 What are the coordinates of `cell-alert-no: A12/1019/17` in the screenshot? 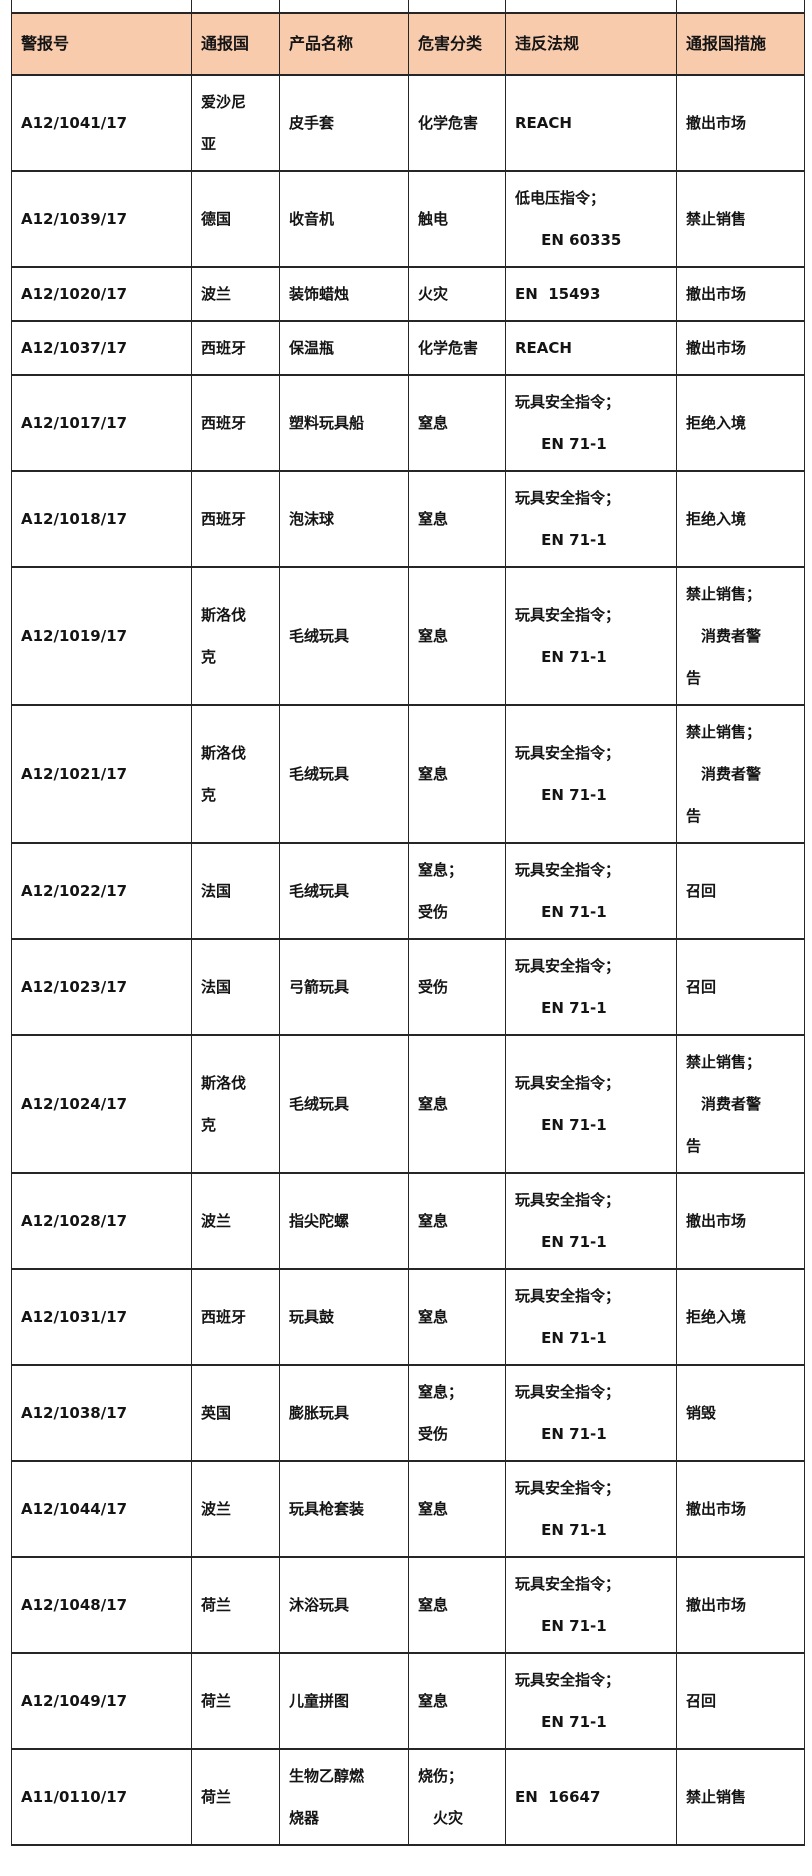 It's located at (101, 636).